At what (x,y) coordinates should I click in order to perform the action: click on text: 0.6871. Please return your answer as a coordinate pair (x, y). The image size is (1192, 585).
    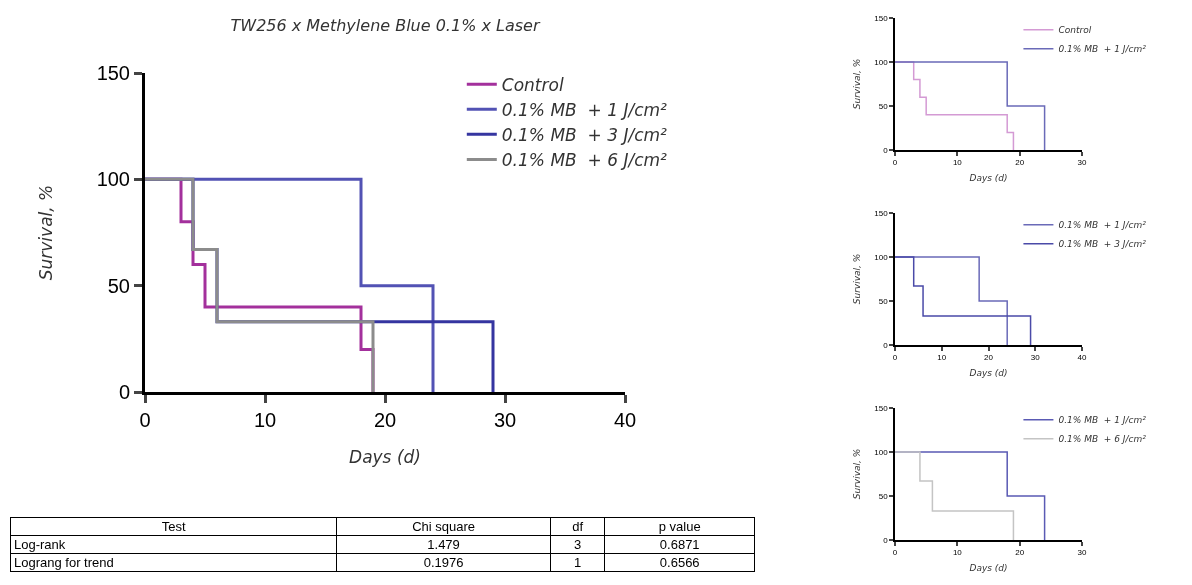
    Looking at the image, I should click on (679, 544).